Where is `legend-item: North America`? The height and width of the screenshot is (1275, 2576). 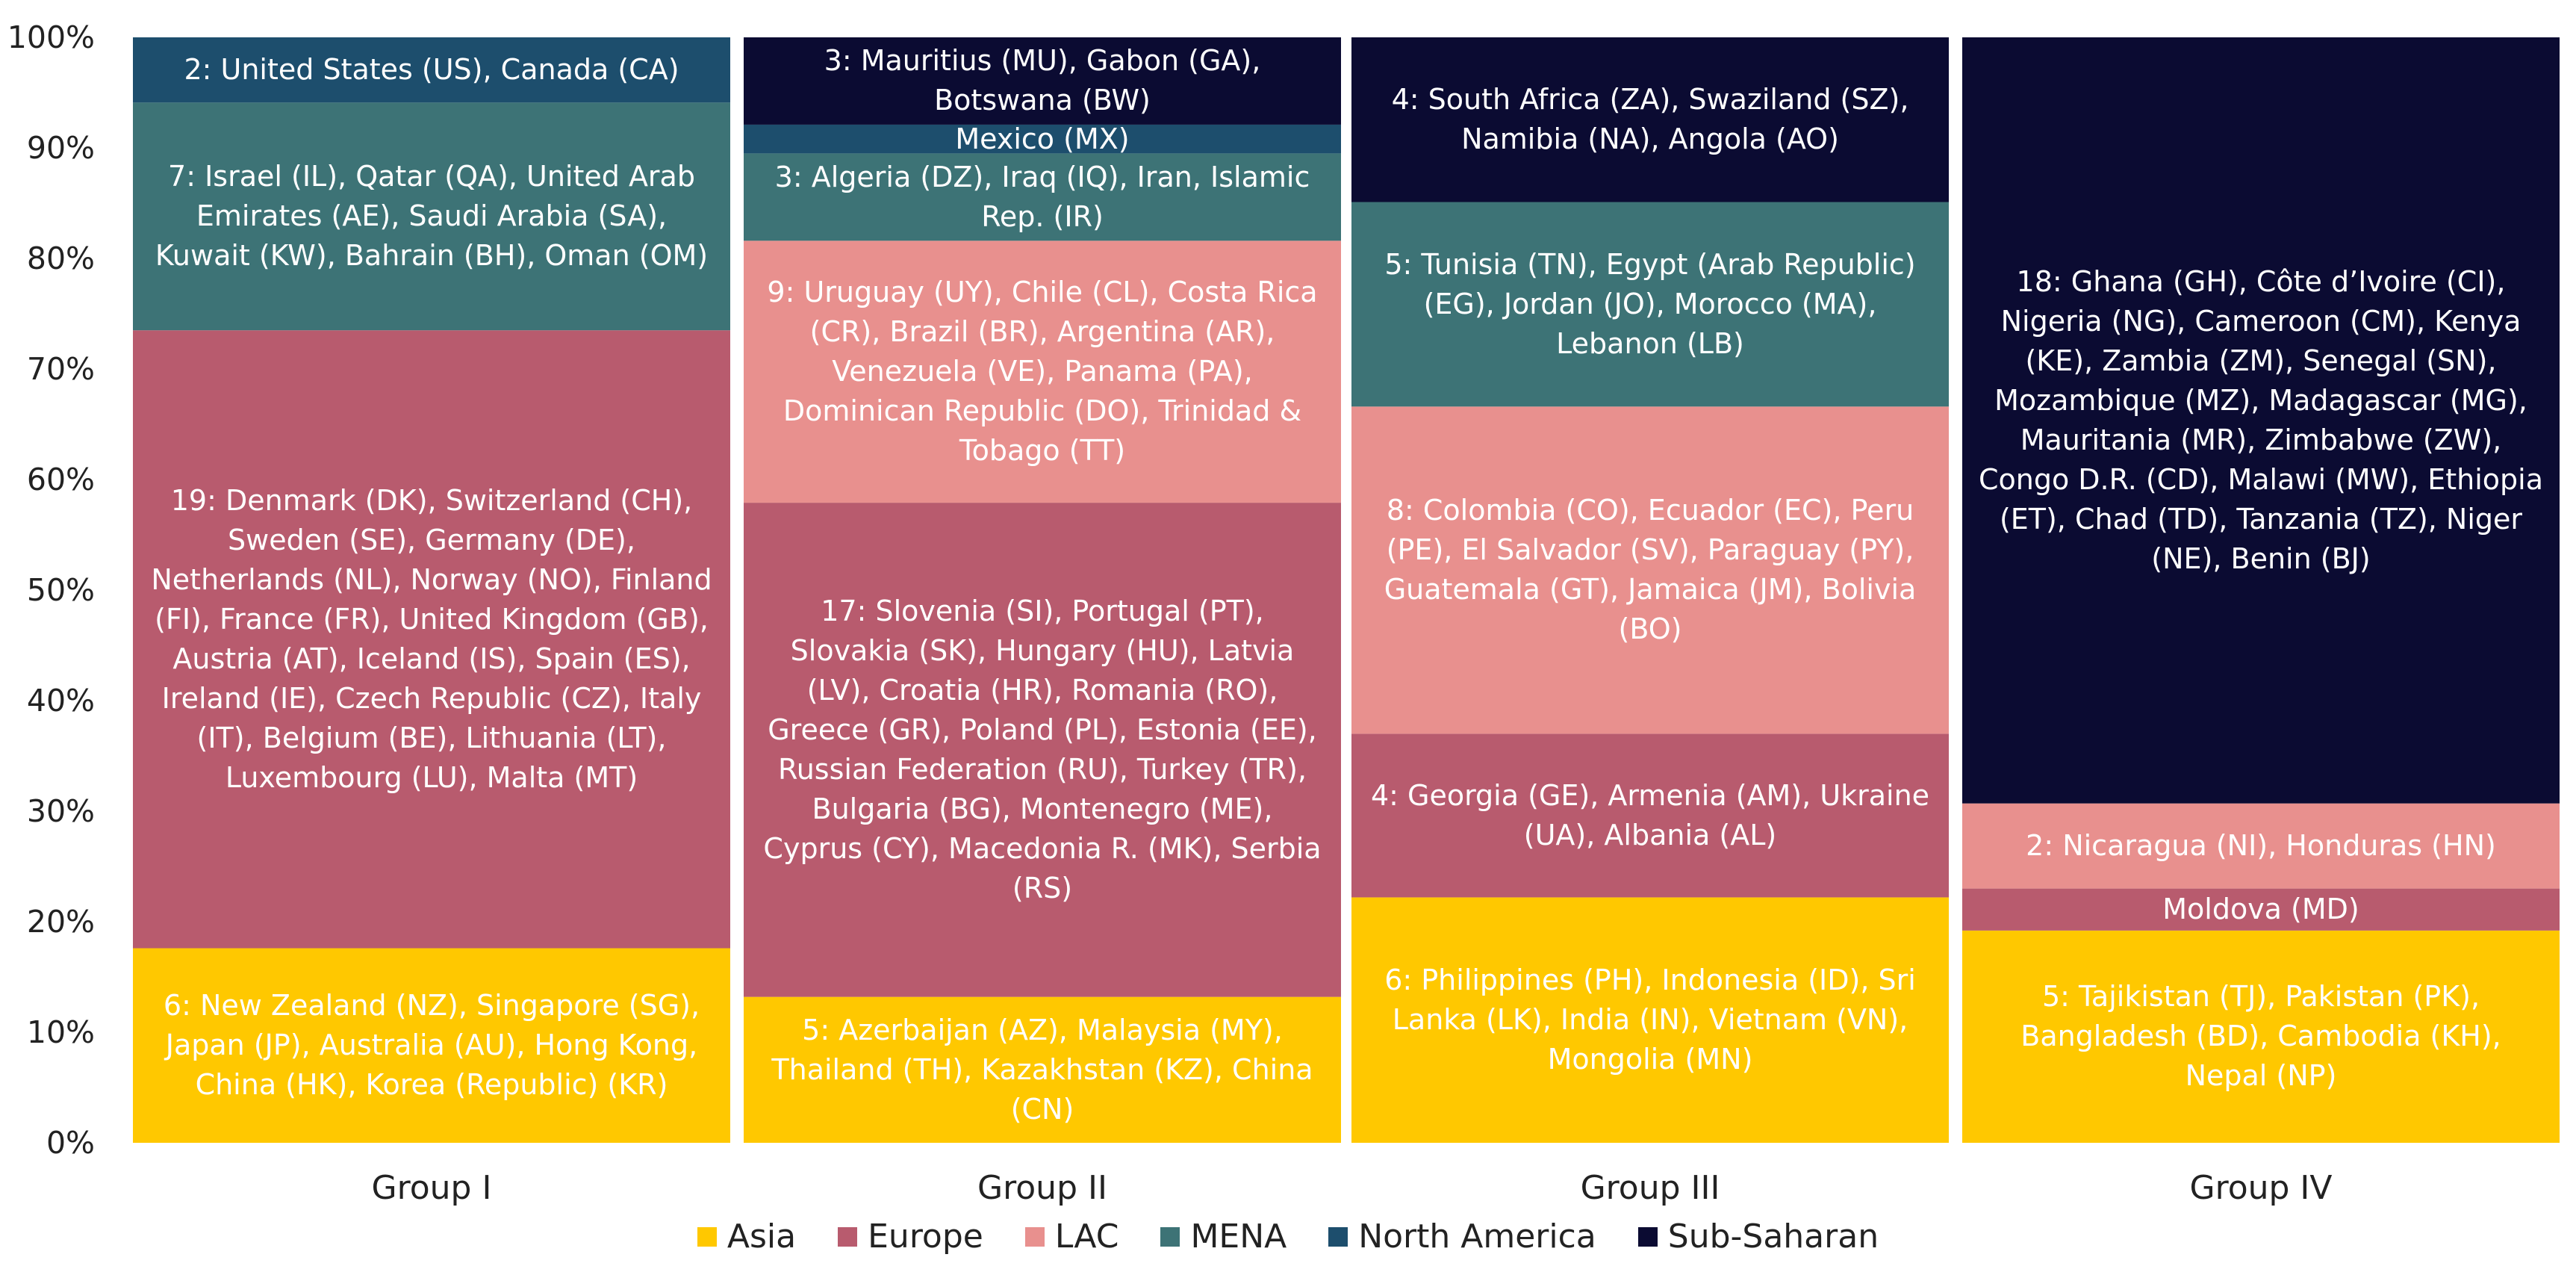
legend-item: North America is located at coordinates (1462, 1236).